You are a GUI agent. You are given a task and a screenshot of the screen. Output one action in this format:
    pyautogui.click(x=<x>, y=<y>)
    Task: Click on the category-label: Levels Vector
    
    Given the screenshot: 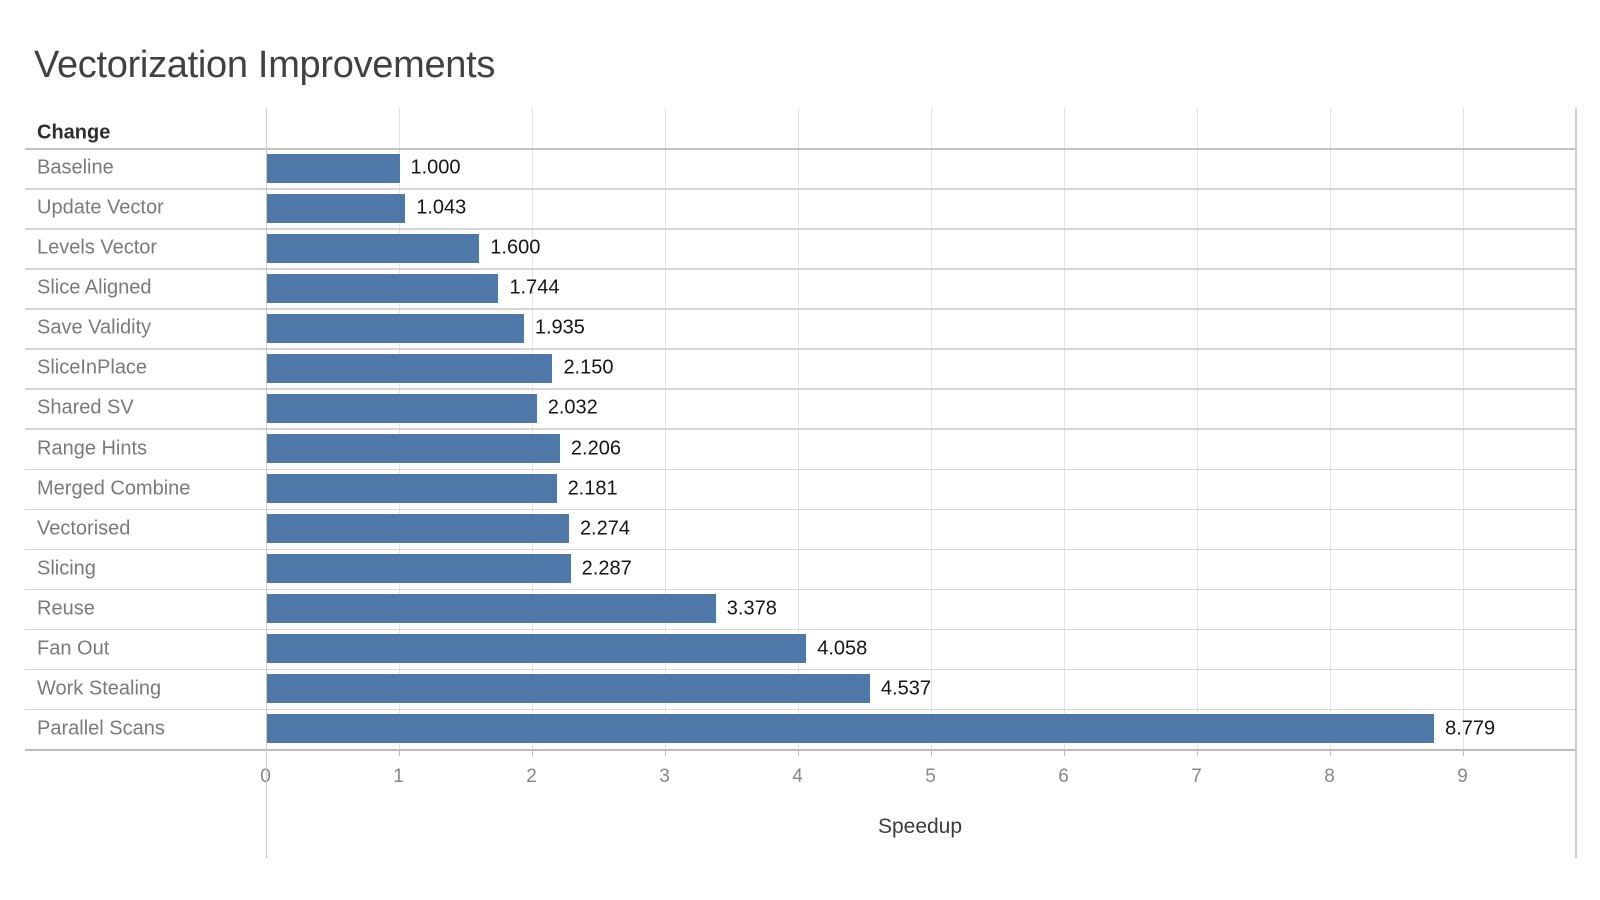 What is the action you would take?
    pyautogui.click(x=97, y=247)
    